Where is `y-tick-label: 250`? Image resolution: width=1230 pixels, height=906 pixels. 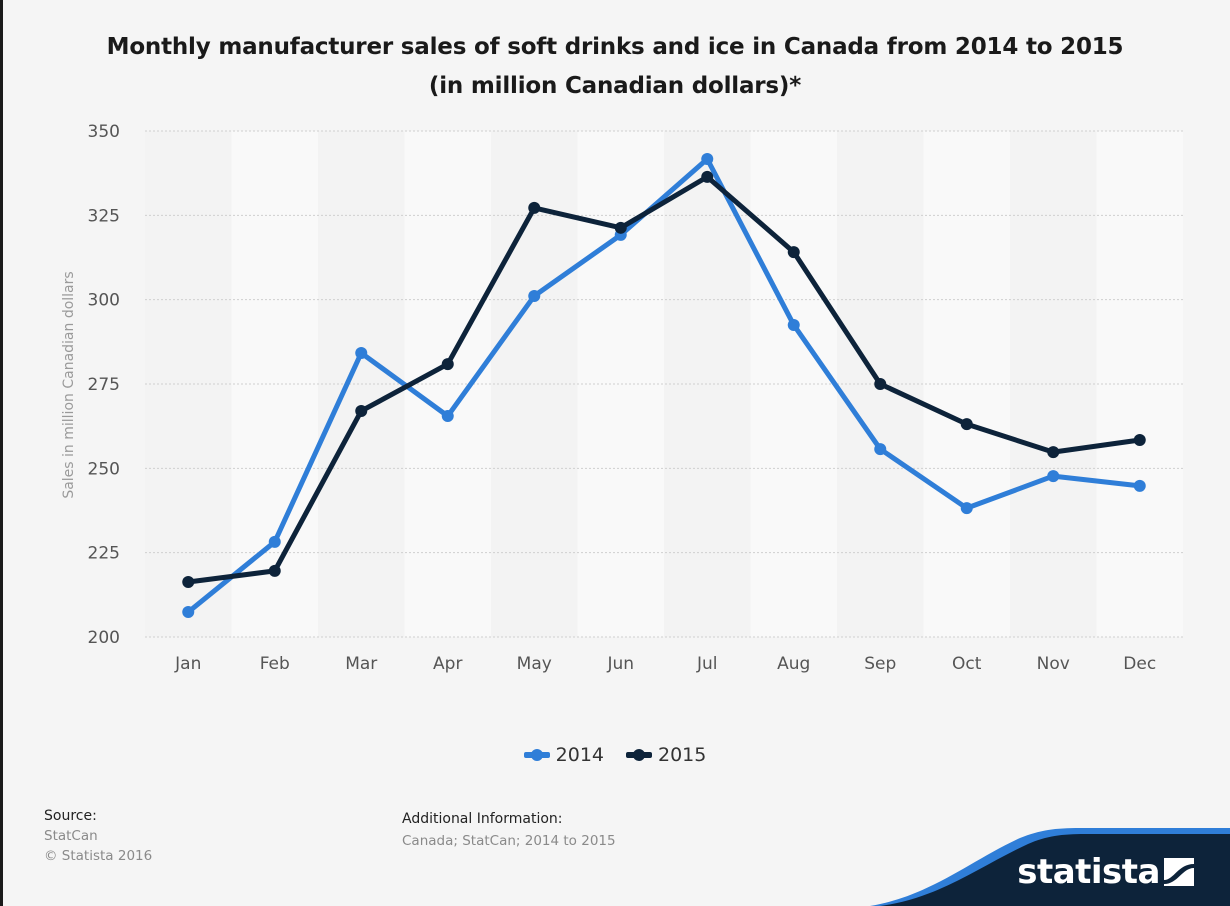 y-tick-label: 250 is located at coordinates (104, 469).